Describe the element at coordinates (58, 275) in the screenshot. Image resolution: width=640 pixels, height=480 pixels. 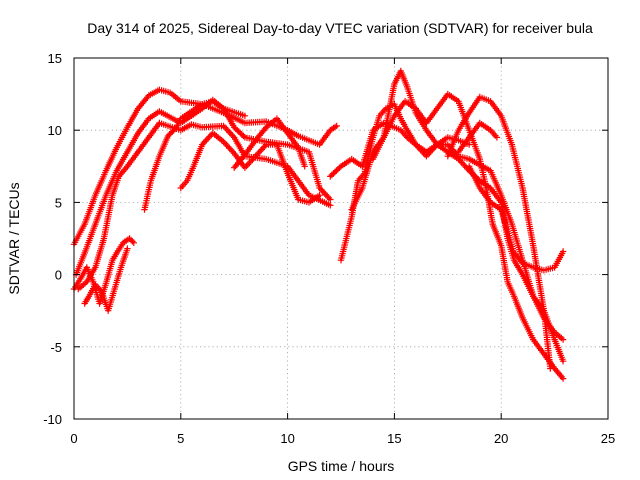
I see `y-tick-label: 0` at that location.